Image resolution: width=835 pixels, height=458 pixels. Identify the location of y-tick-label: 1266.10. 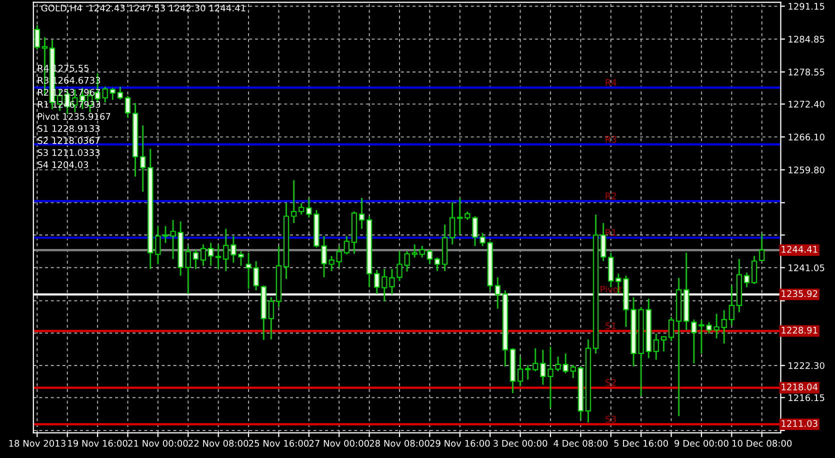
(806, 137).